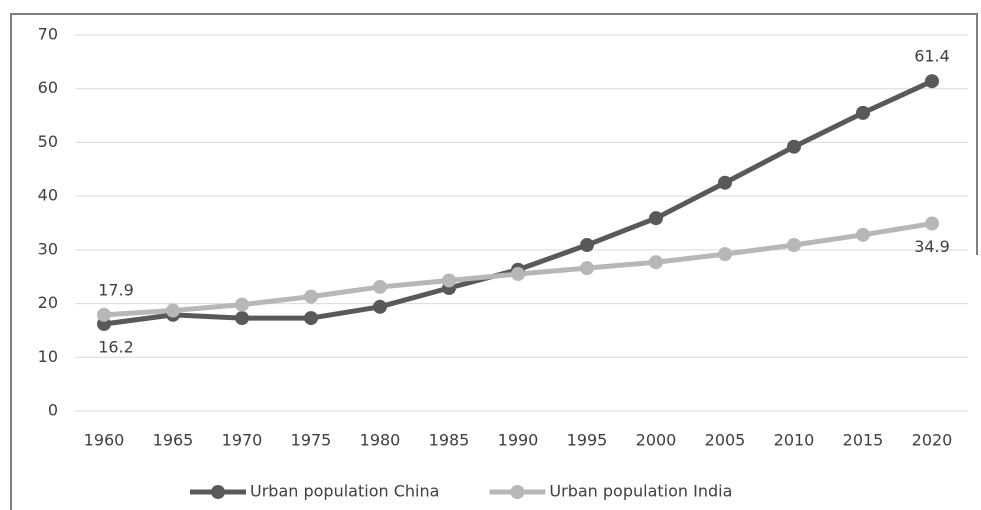 This screenshot has height=510, width=981. What do you see at coordinates (48, 248) in the screenshot?
I see `y-tick-label: 30` at bounding box center [48, 248].